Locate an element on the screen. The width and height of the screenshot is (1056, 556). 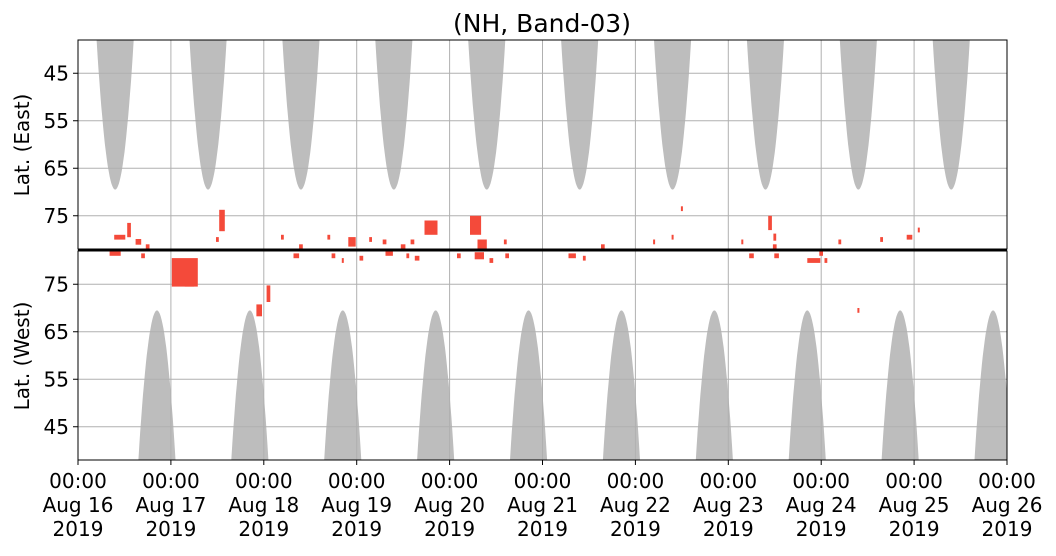
xtick-label-6-2: 2019 is located at coordinates (635, 529).